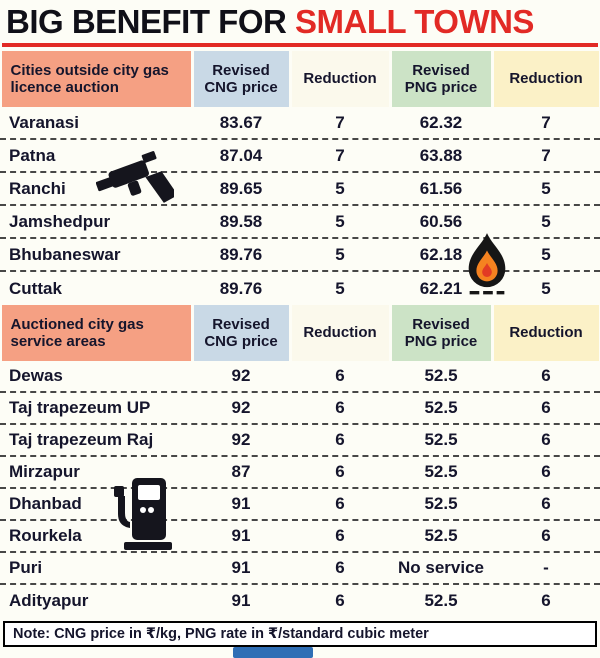 This screenshot has width=600, height=658. What do you see at coordinates (300, 45) in the screenshot?
I see `title-red-rule` at bounding box center [300, 45].